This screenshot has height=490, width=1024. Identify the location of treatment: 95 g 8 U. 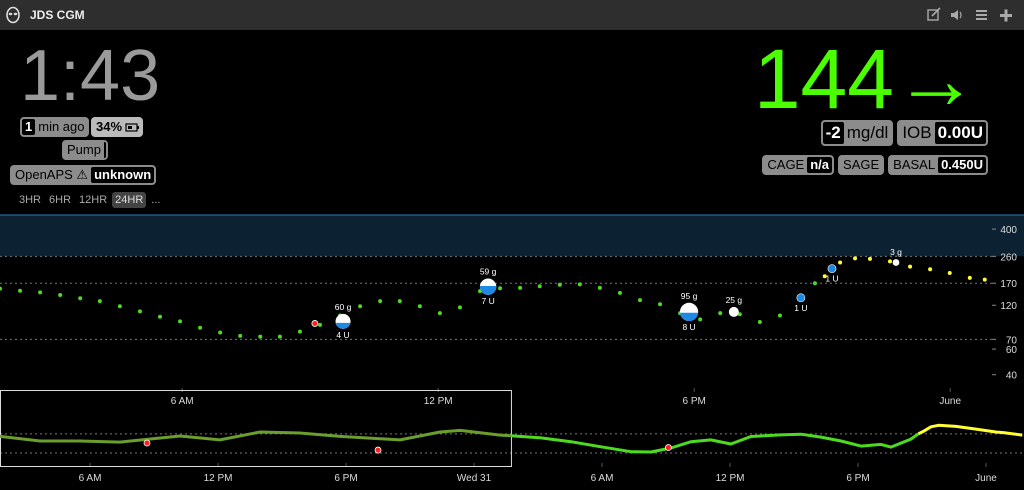
(689, 311).